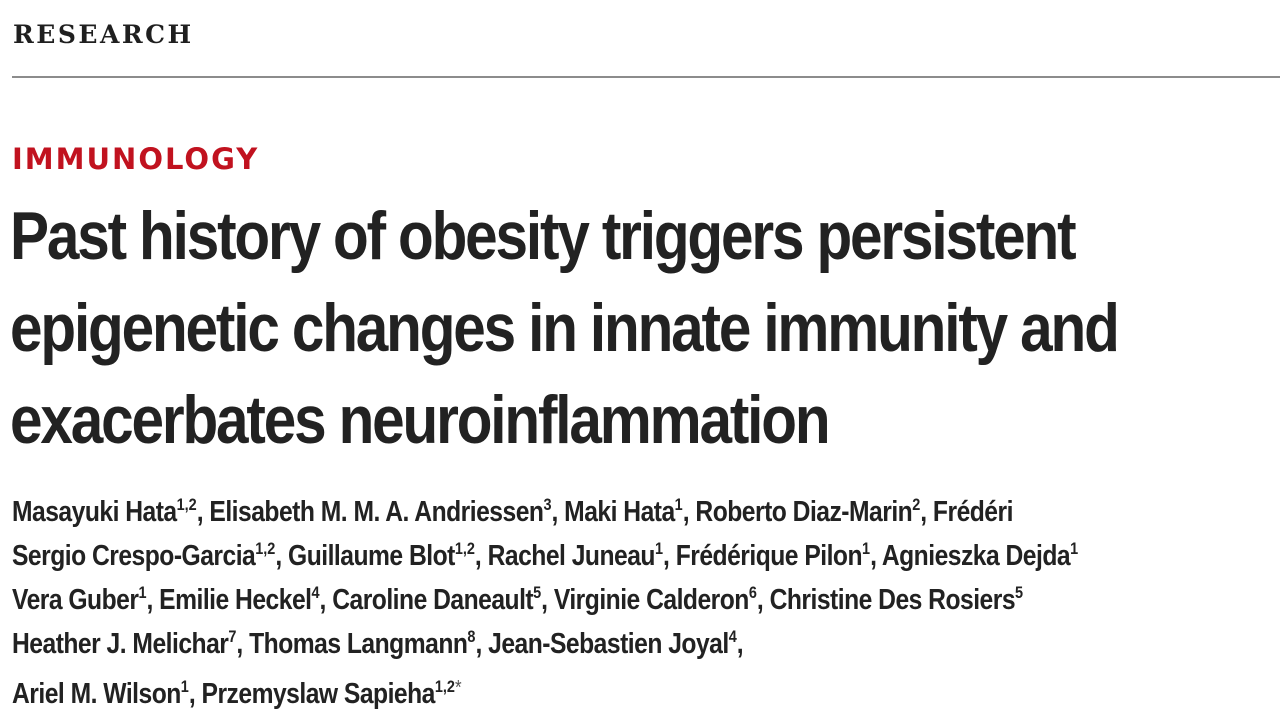 The height and width of the screenshot is (720, 1280). I want to click on author-name-text: Ariel M. Wilson, so click(96, 694).